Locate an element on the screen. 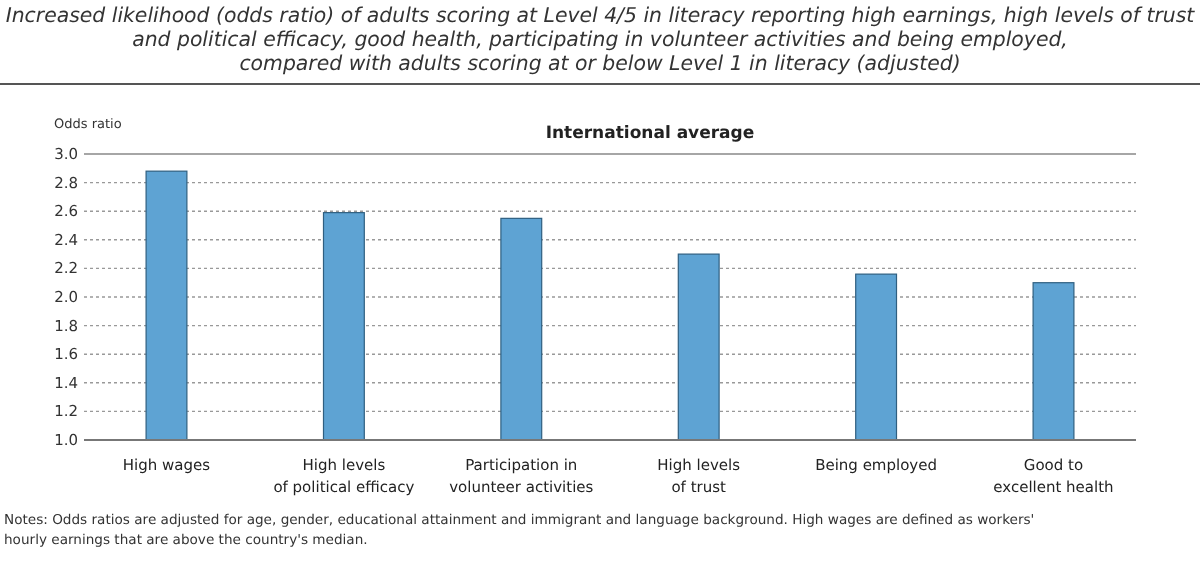 The height and width of the screenshot is (582, 1200). chart-subtitle: International average is located at coordinates (650, 134).